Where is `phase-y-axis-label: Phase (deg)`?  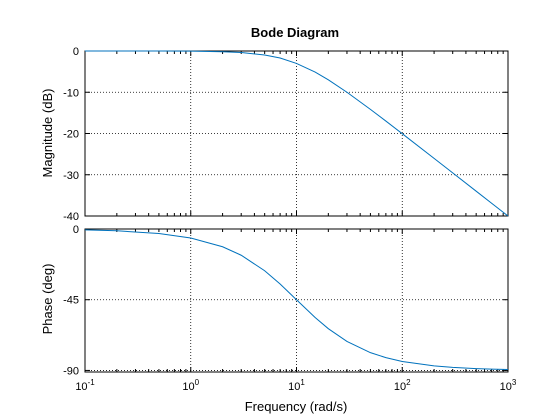 phase-y-axis-label: Phase (deg) is located at coordinates (47, 299).